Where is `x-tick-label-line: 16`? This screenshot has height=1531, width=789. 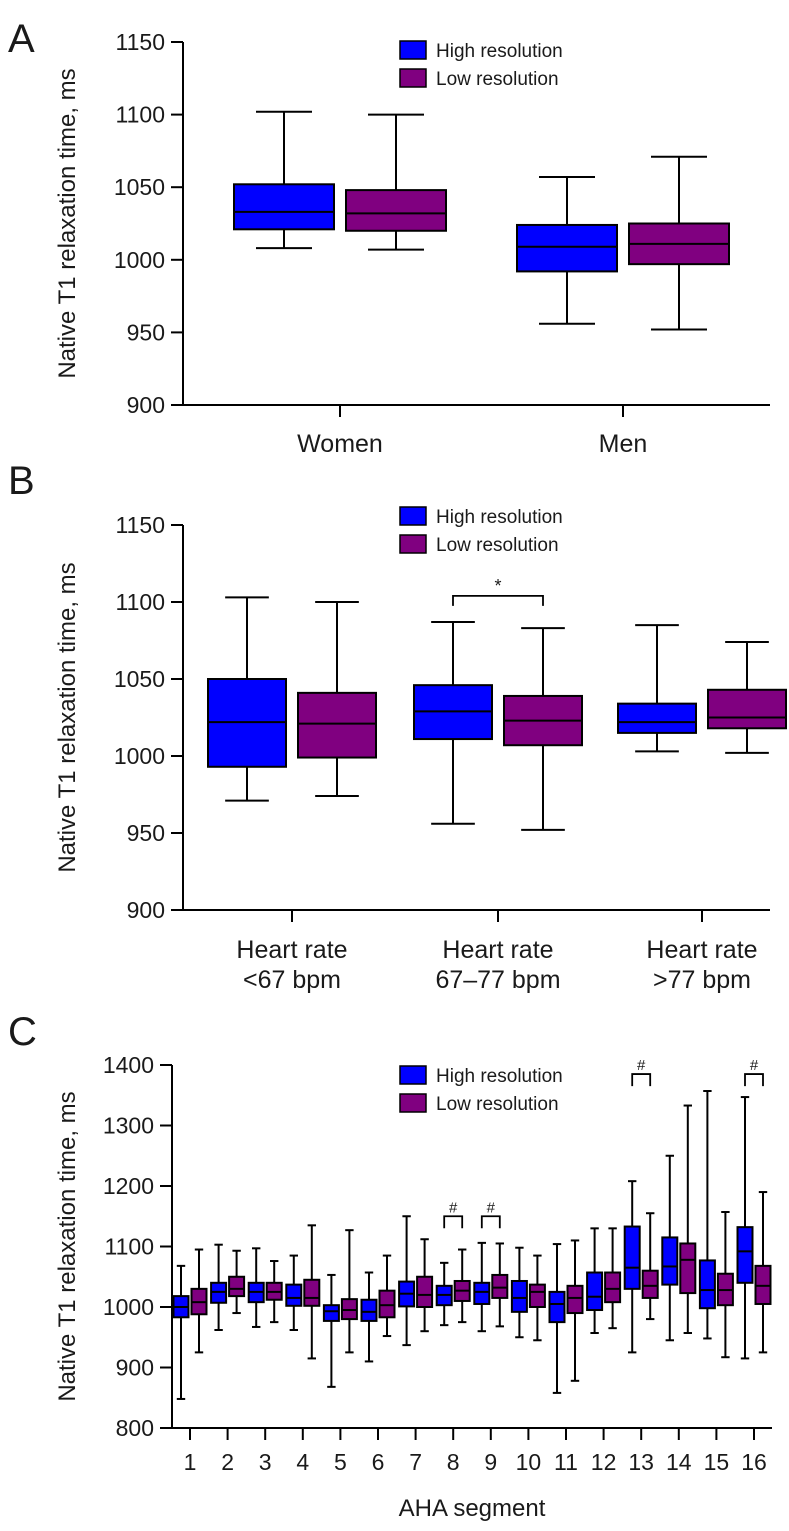
x-tick-label-line: 16 is located at coordinates (754, 1462).